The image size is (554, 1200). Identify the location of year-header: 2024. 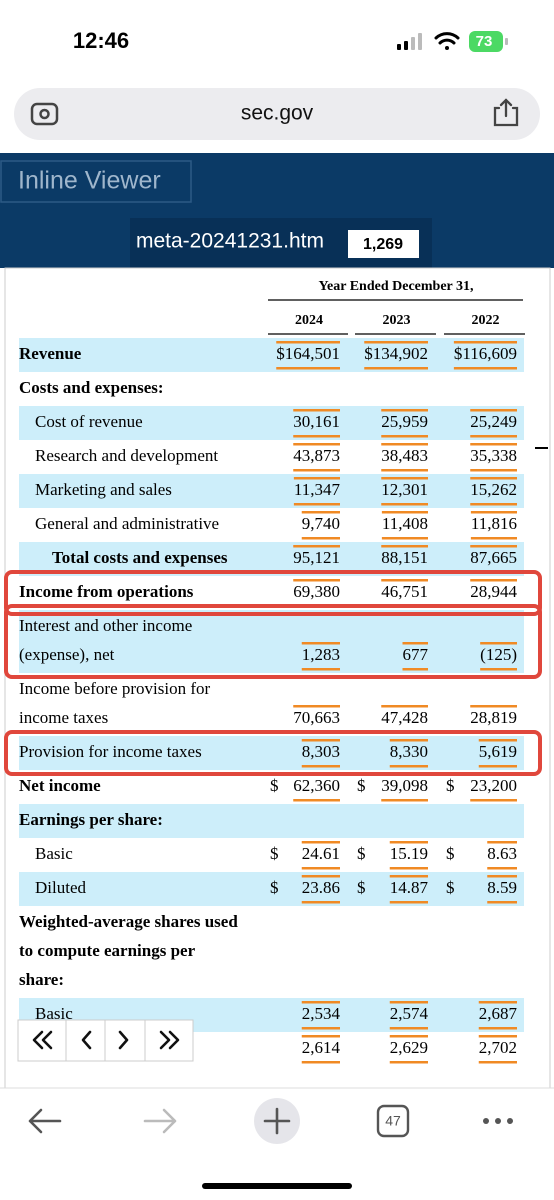
(309, 320).